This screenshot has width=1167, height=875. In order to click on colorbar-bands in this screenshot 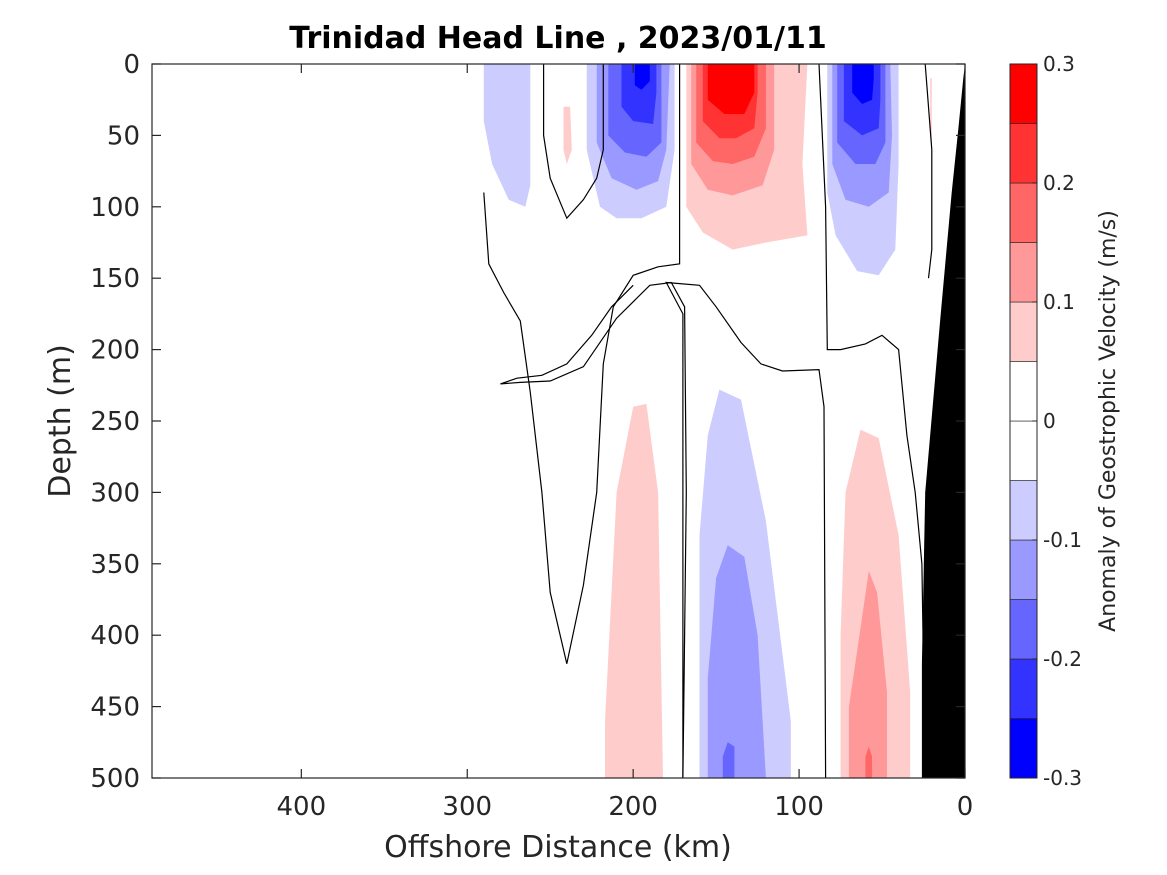, I will do `click(1023, 421)`.